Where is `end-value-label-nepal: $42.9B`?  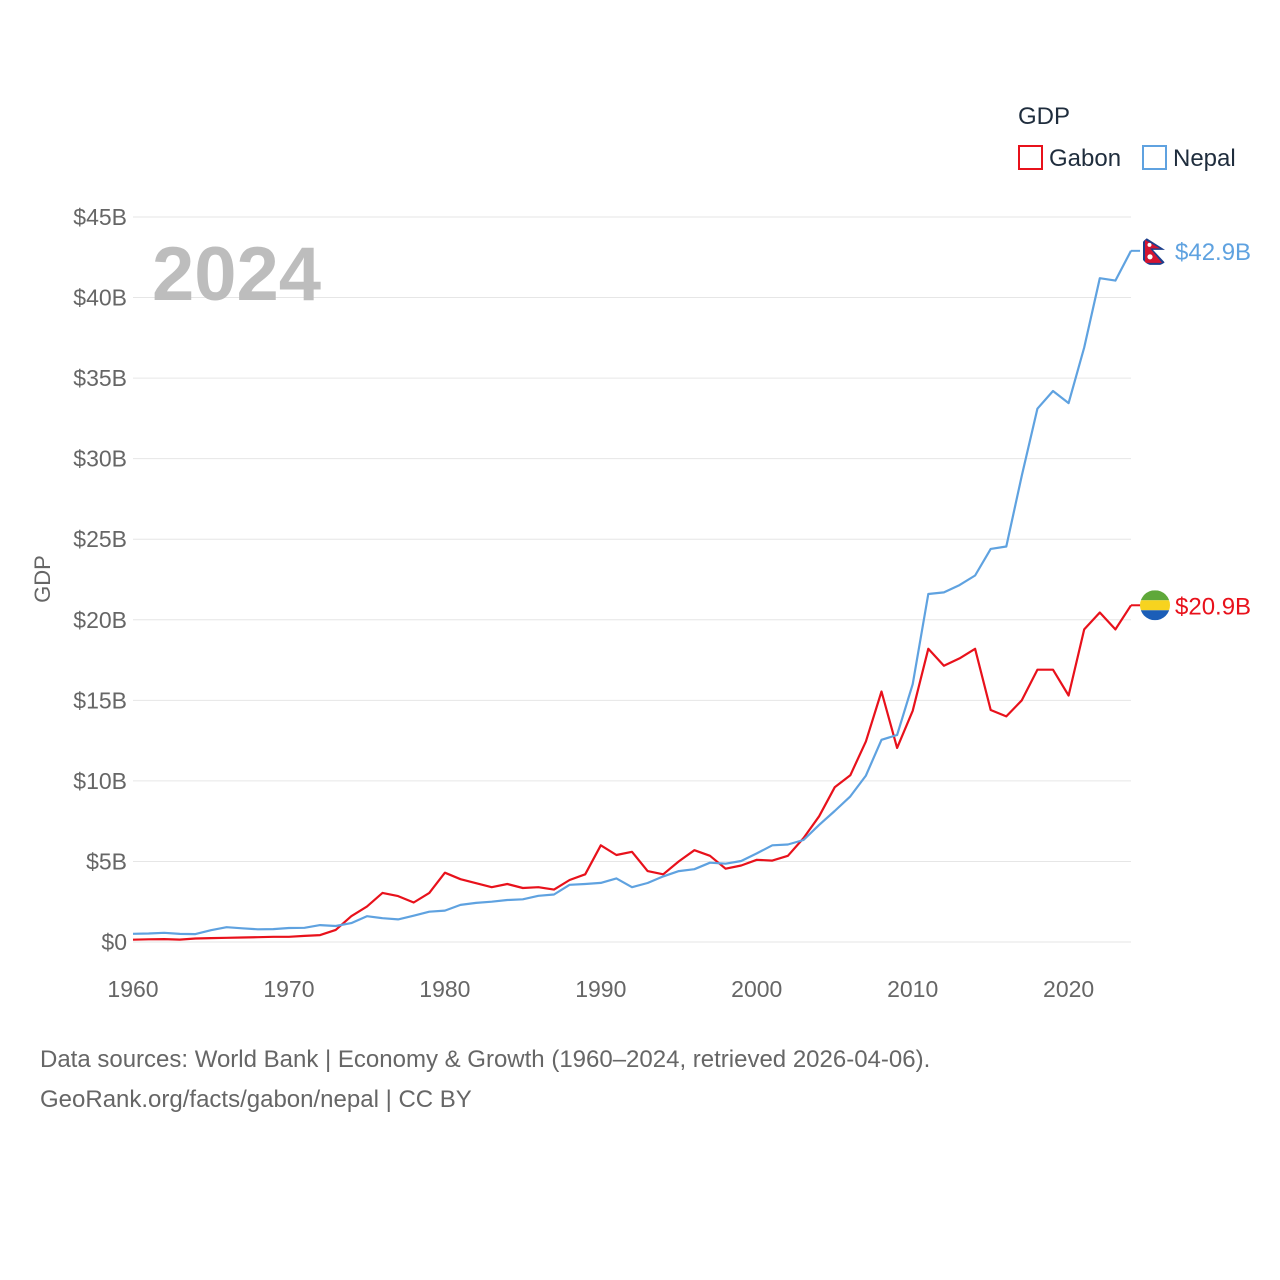 end-value-label-nepal: $42.9B is located at coordinates (1213, 252).